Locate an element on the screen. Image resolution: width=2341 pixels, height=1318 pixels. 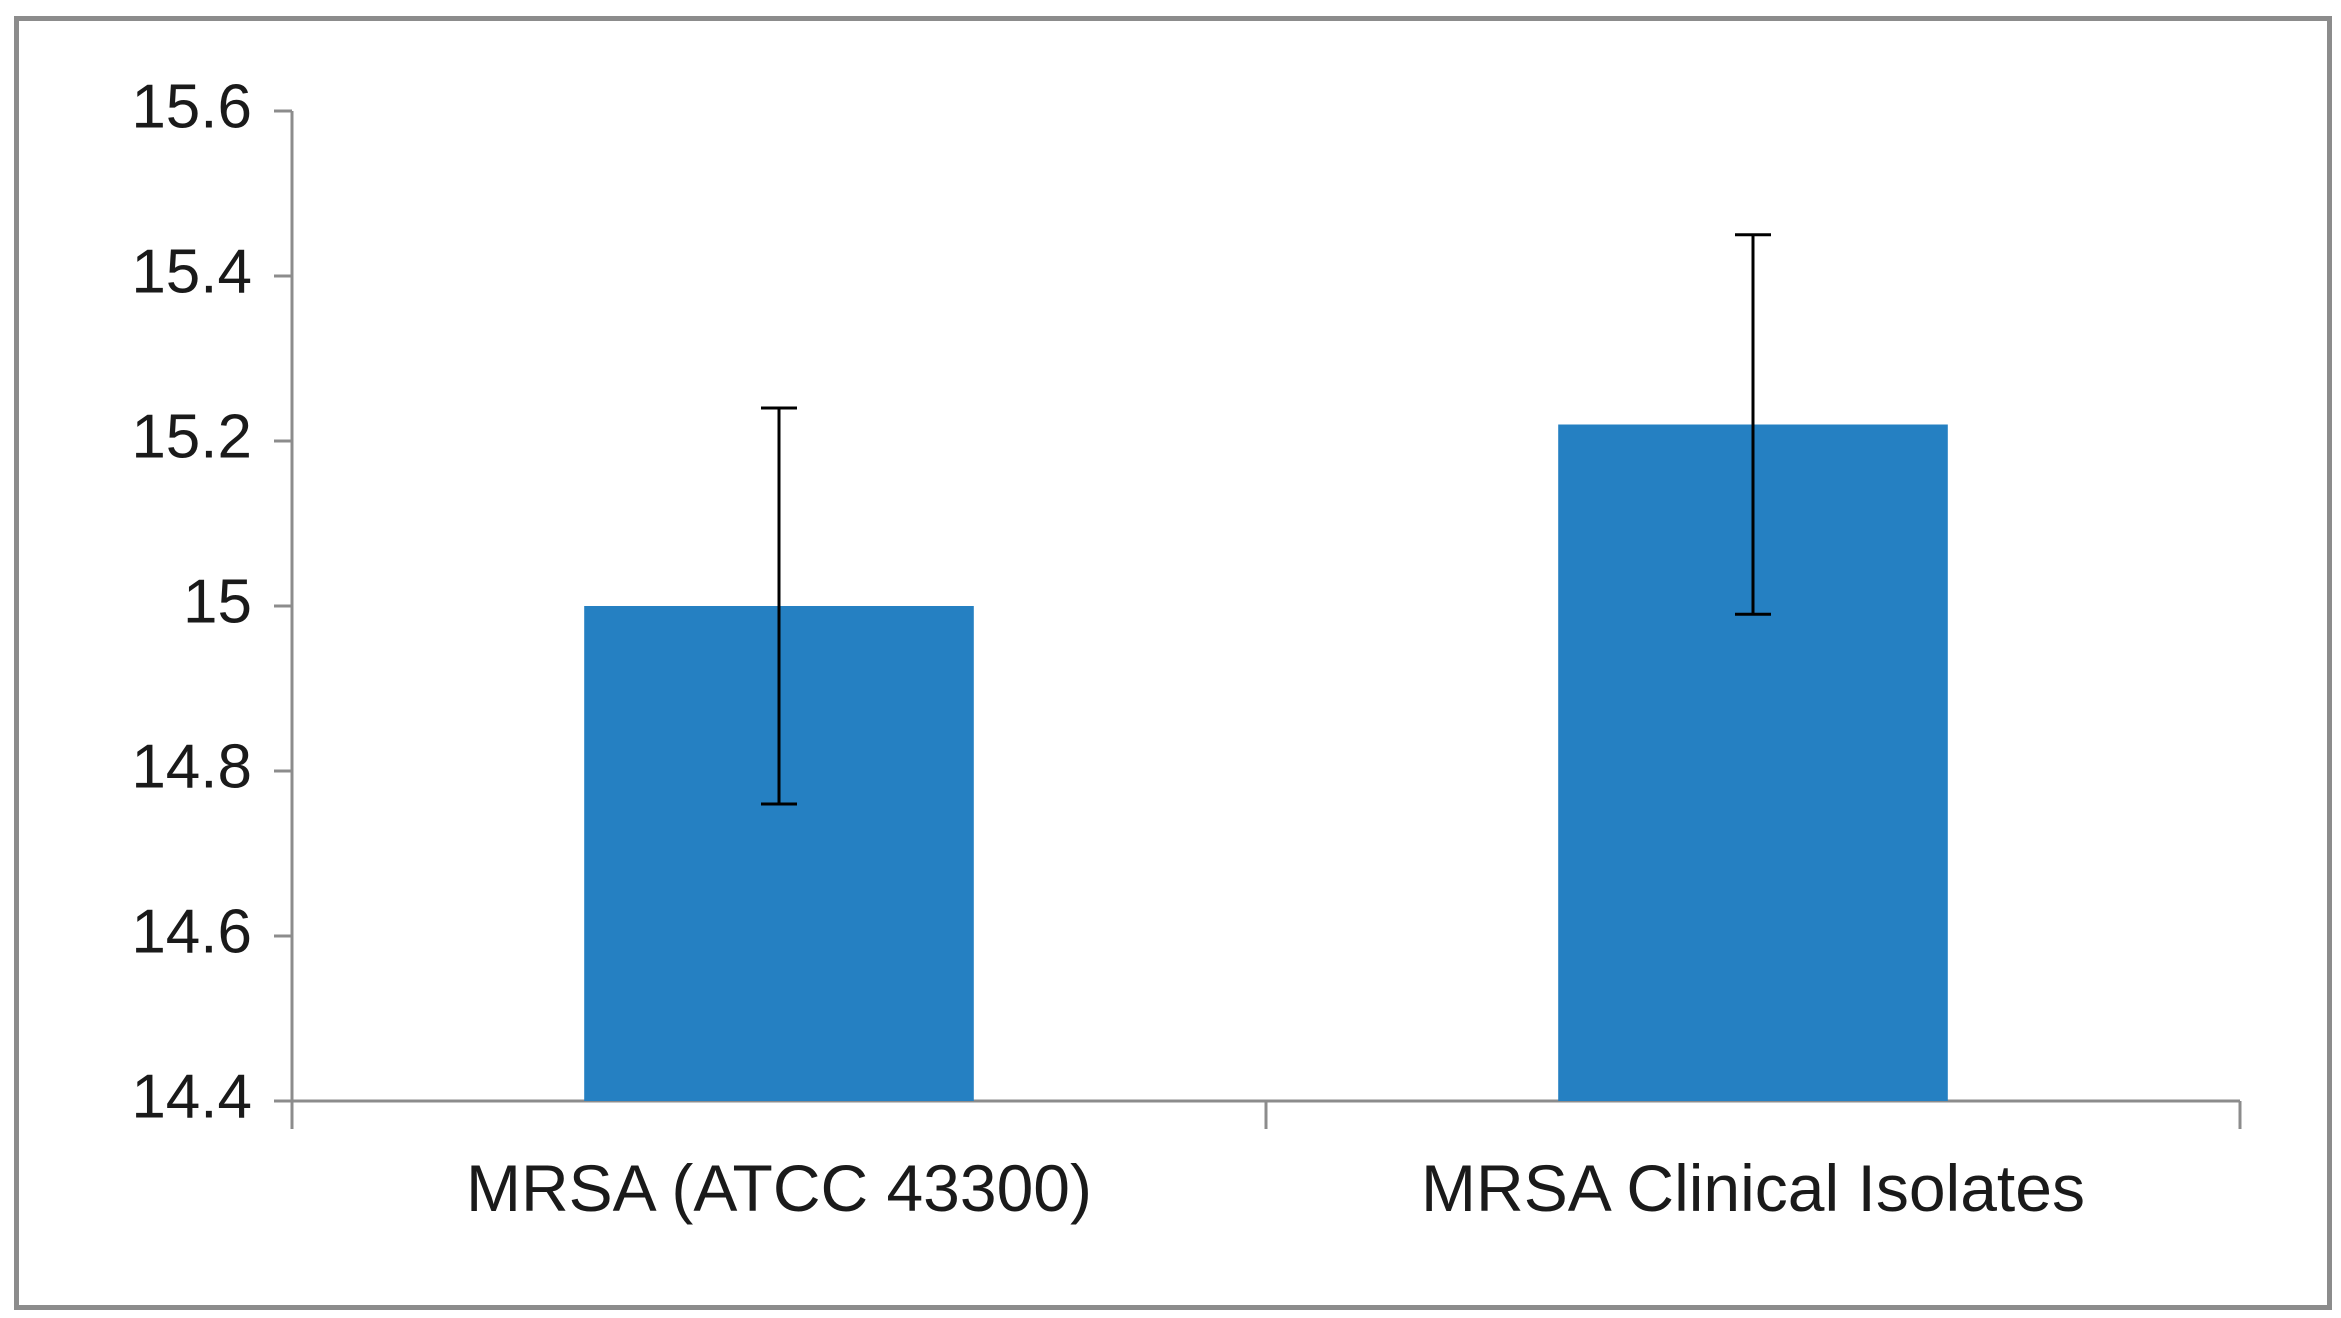
y-tick-label: 15.2 is located at coordinates (191, 436).